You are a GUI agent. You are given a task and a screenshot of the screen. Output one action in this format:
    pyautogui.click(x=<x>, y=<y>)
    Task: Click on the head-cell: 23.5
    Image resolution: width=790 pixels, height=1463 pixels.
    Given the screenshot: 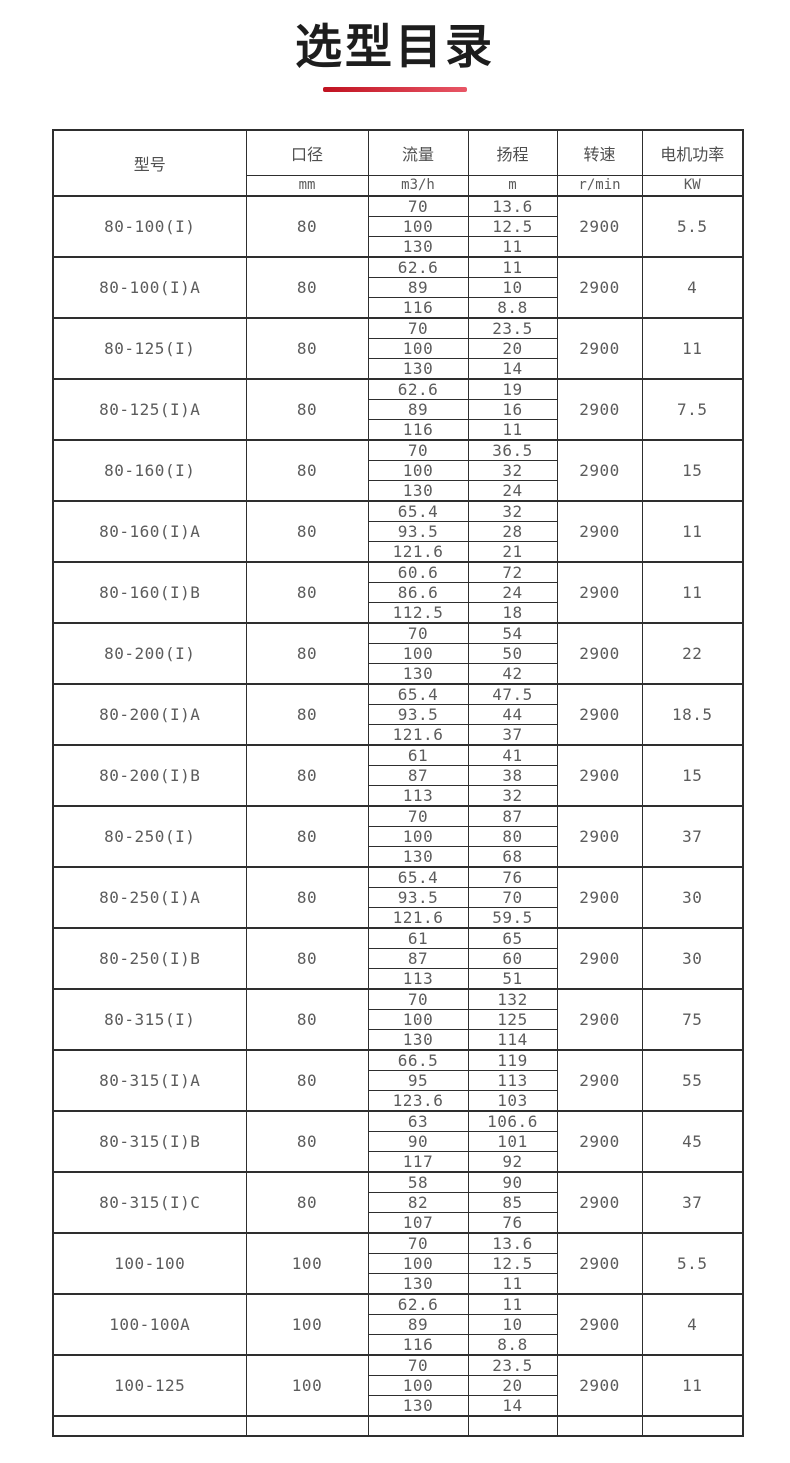 What is the action you would take?
    pyautogui.click(x=512, y=328)
    